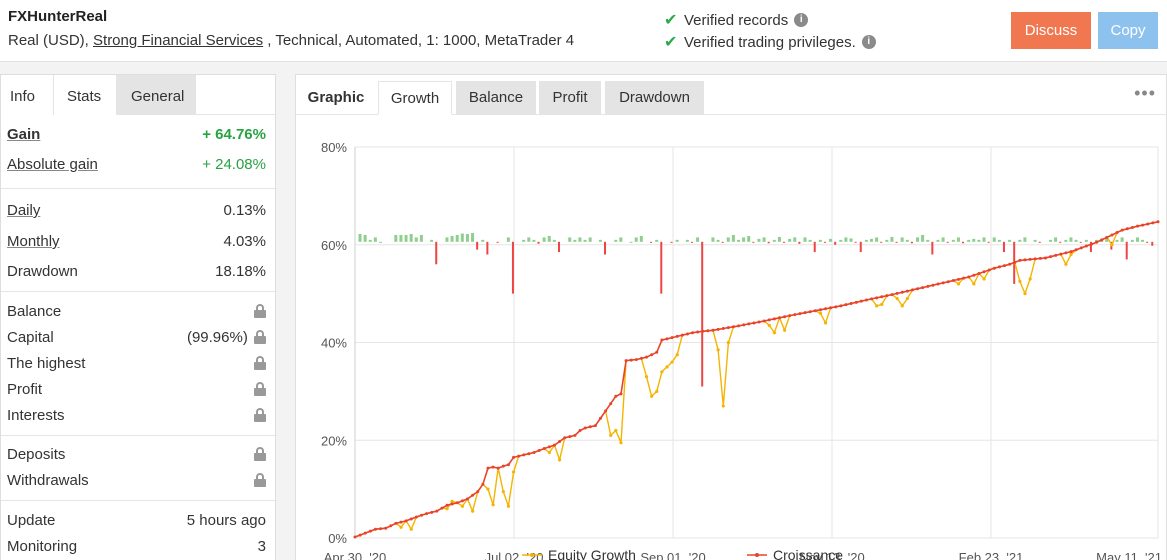  Describe the element at coordinates (654, 98) in the screenshot. I see `tab-drawdown: Drawdown` at that location.